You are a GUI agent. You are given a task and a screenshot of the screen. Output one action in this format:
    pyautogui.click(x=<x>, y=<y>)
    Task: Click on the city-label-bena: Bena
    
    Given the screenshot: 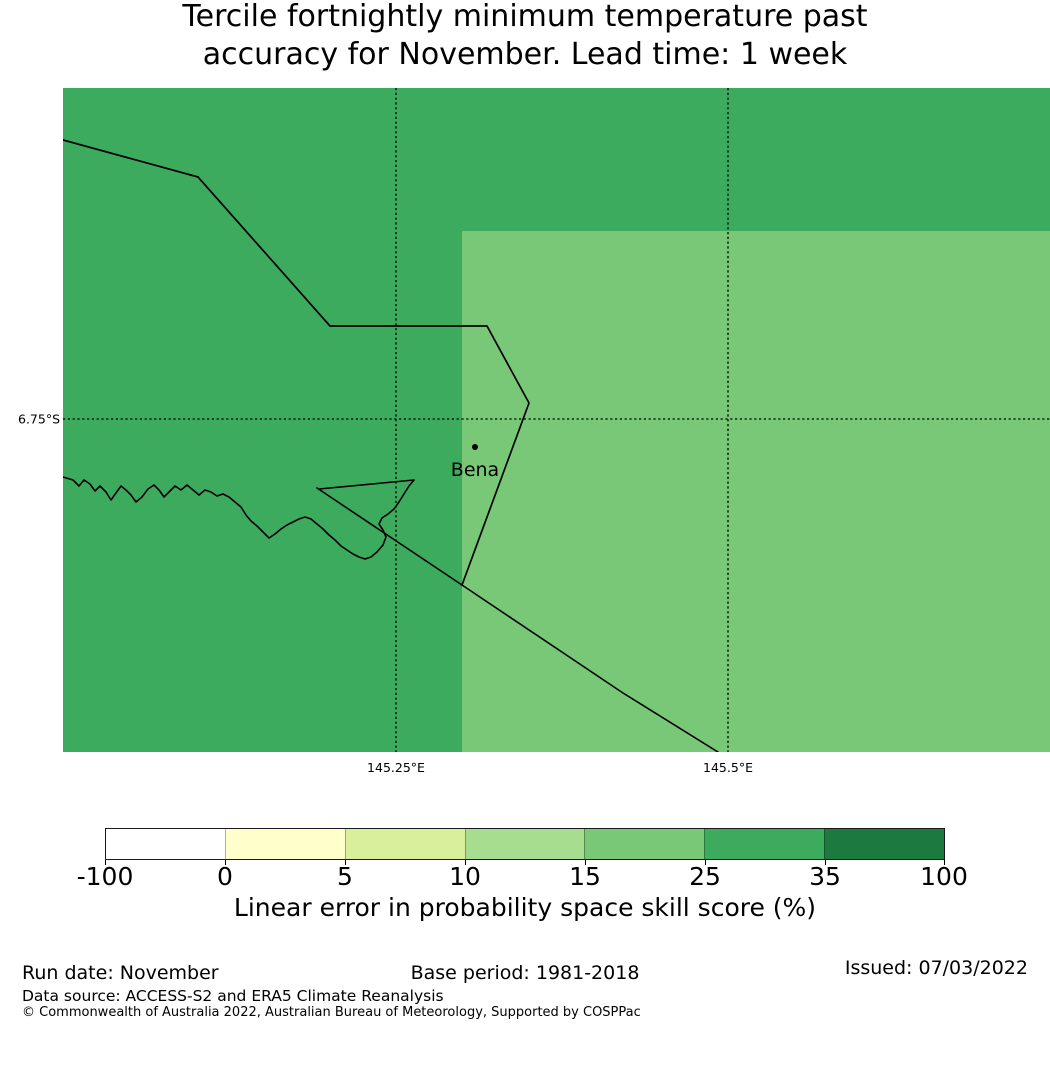 What is the action you would take?
    pyautogui.click(x=475, y=470)
    